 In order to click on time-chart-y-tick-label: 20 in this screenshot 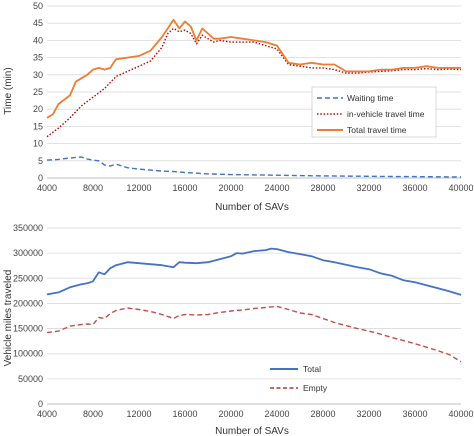, I will do `click(38, 109)`.